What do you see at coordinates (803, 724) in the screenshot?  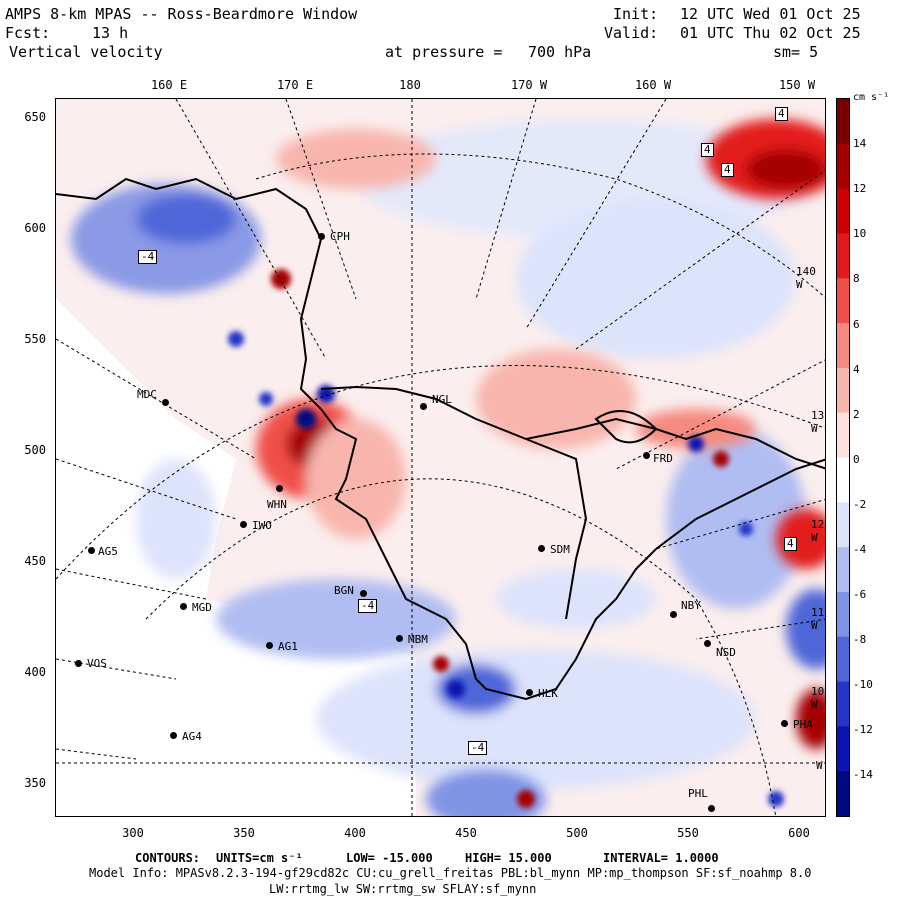 I see `station-pha: PHA` at bounding box center [803, 724].